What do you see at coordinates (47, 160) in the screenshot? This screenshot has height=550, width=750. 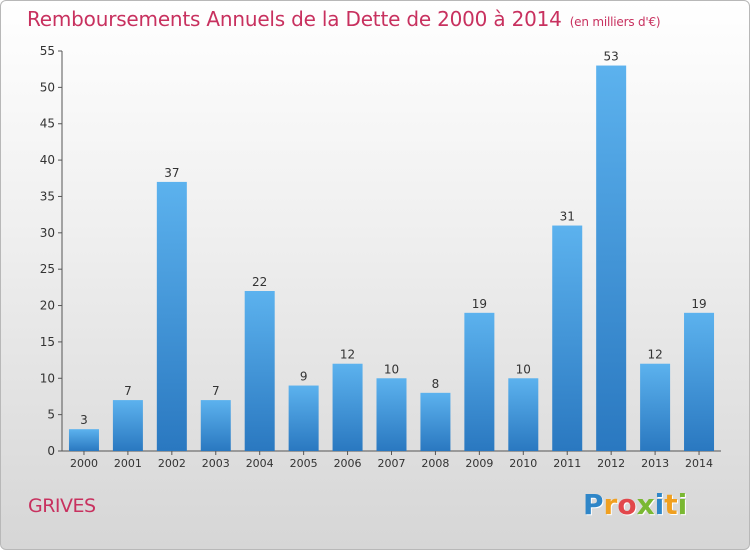 I see `y-tick-label: 40` at bounding box center [47, 160].